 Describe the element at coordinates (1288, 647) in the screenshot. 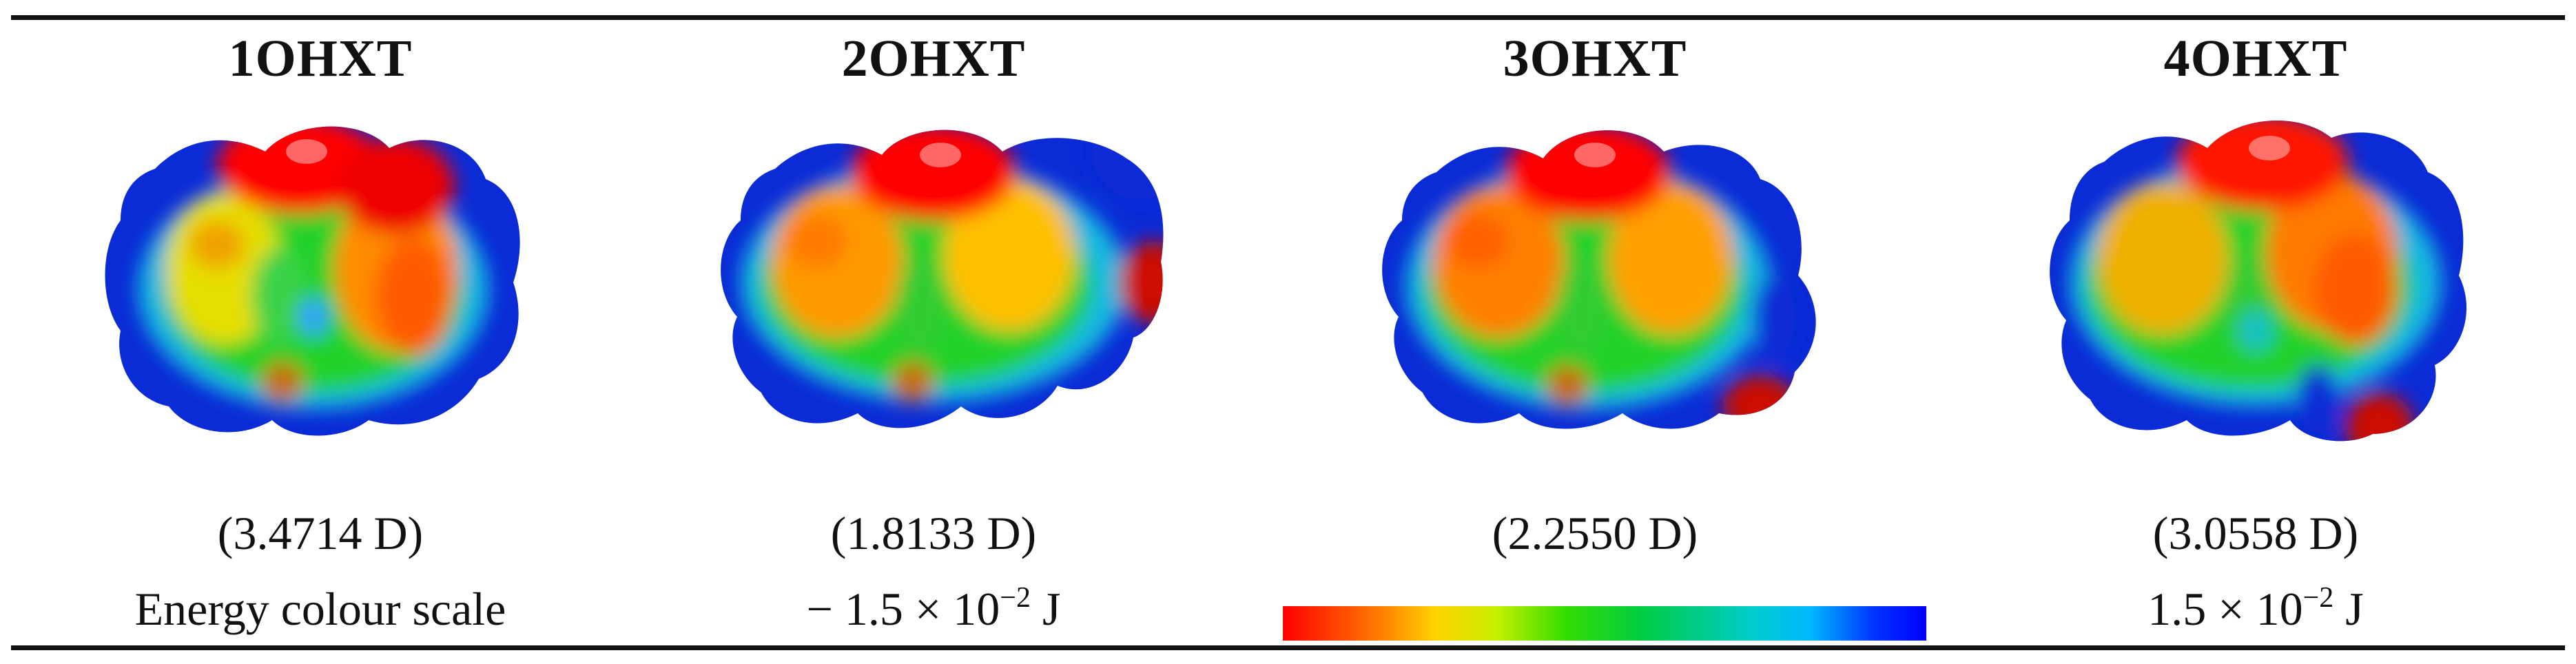

I see `bottom-rule` at that location.